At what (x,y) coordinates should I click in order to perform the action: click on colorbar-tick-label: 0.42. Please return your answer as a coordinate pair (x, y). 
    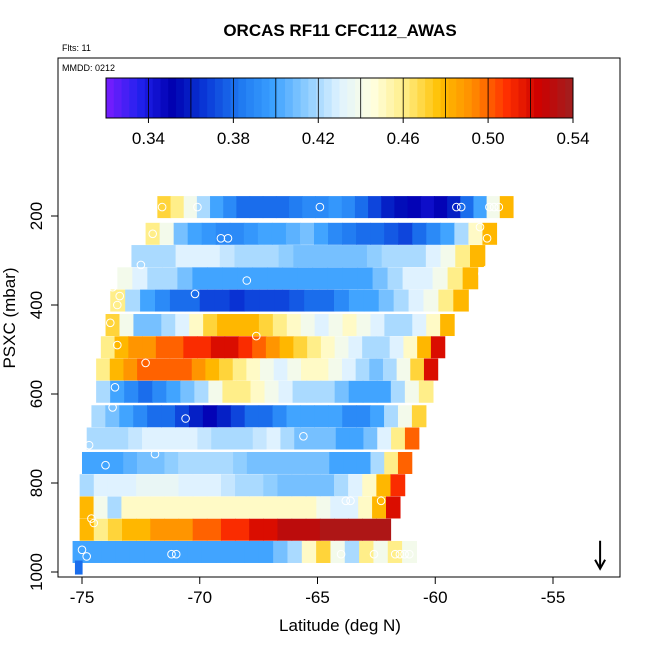
    Looking at the image, I should click on (318, 138).